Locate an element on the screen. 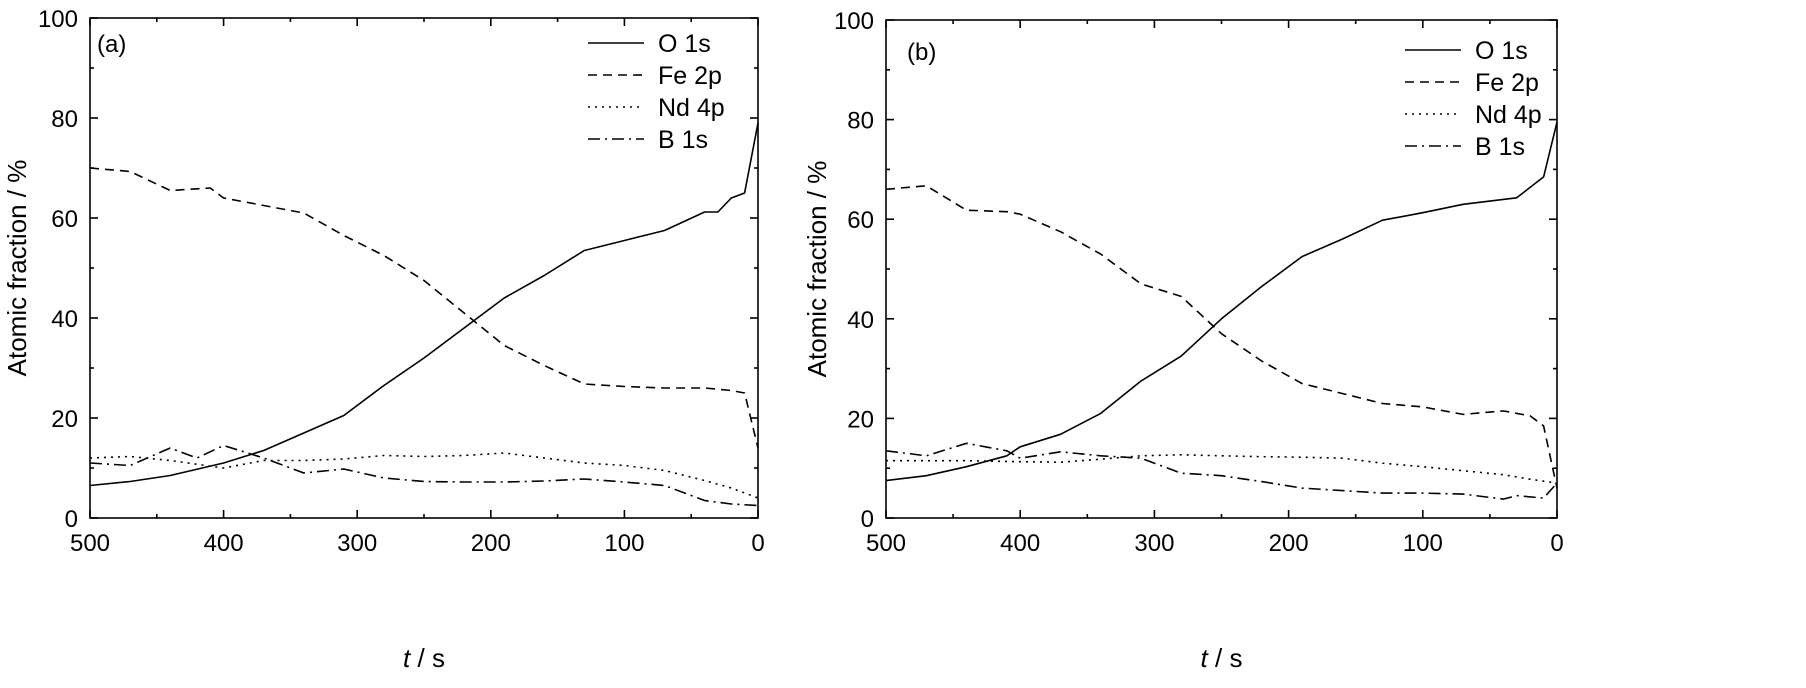 This screenshot has height=688, width=1806. panel-label: (b) is located at coordinates (921, 52).